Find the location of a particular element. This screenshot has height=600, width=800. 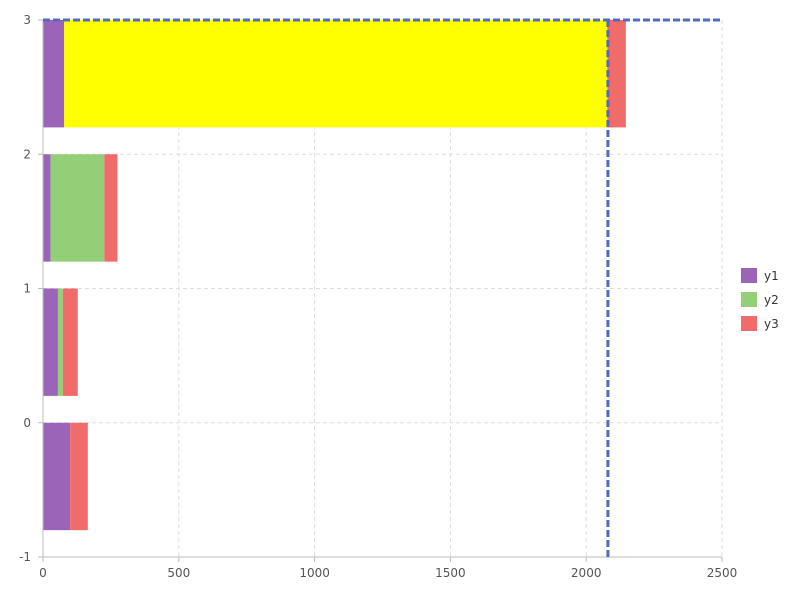

y-tick-label-0: -1 is located at coordinates (25, 557).